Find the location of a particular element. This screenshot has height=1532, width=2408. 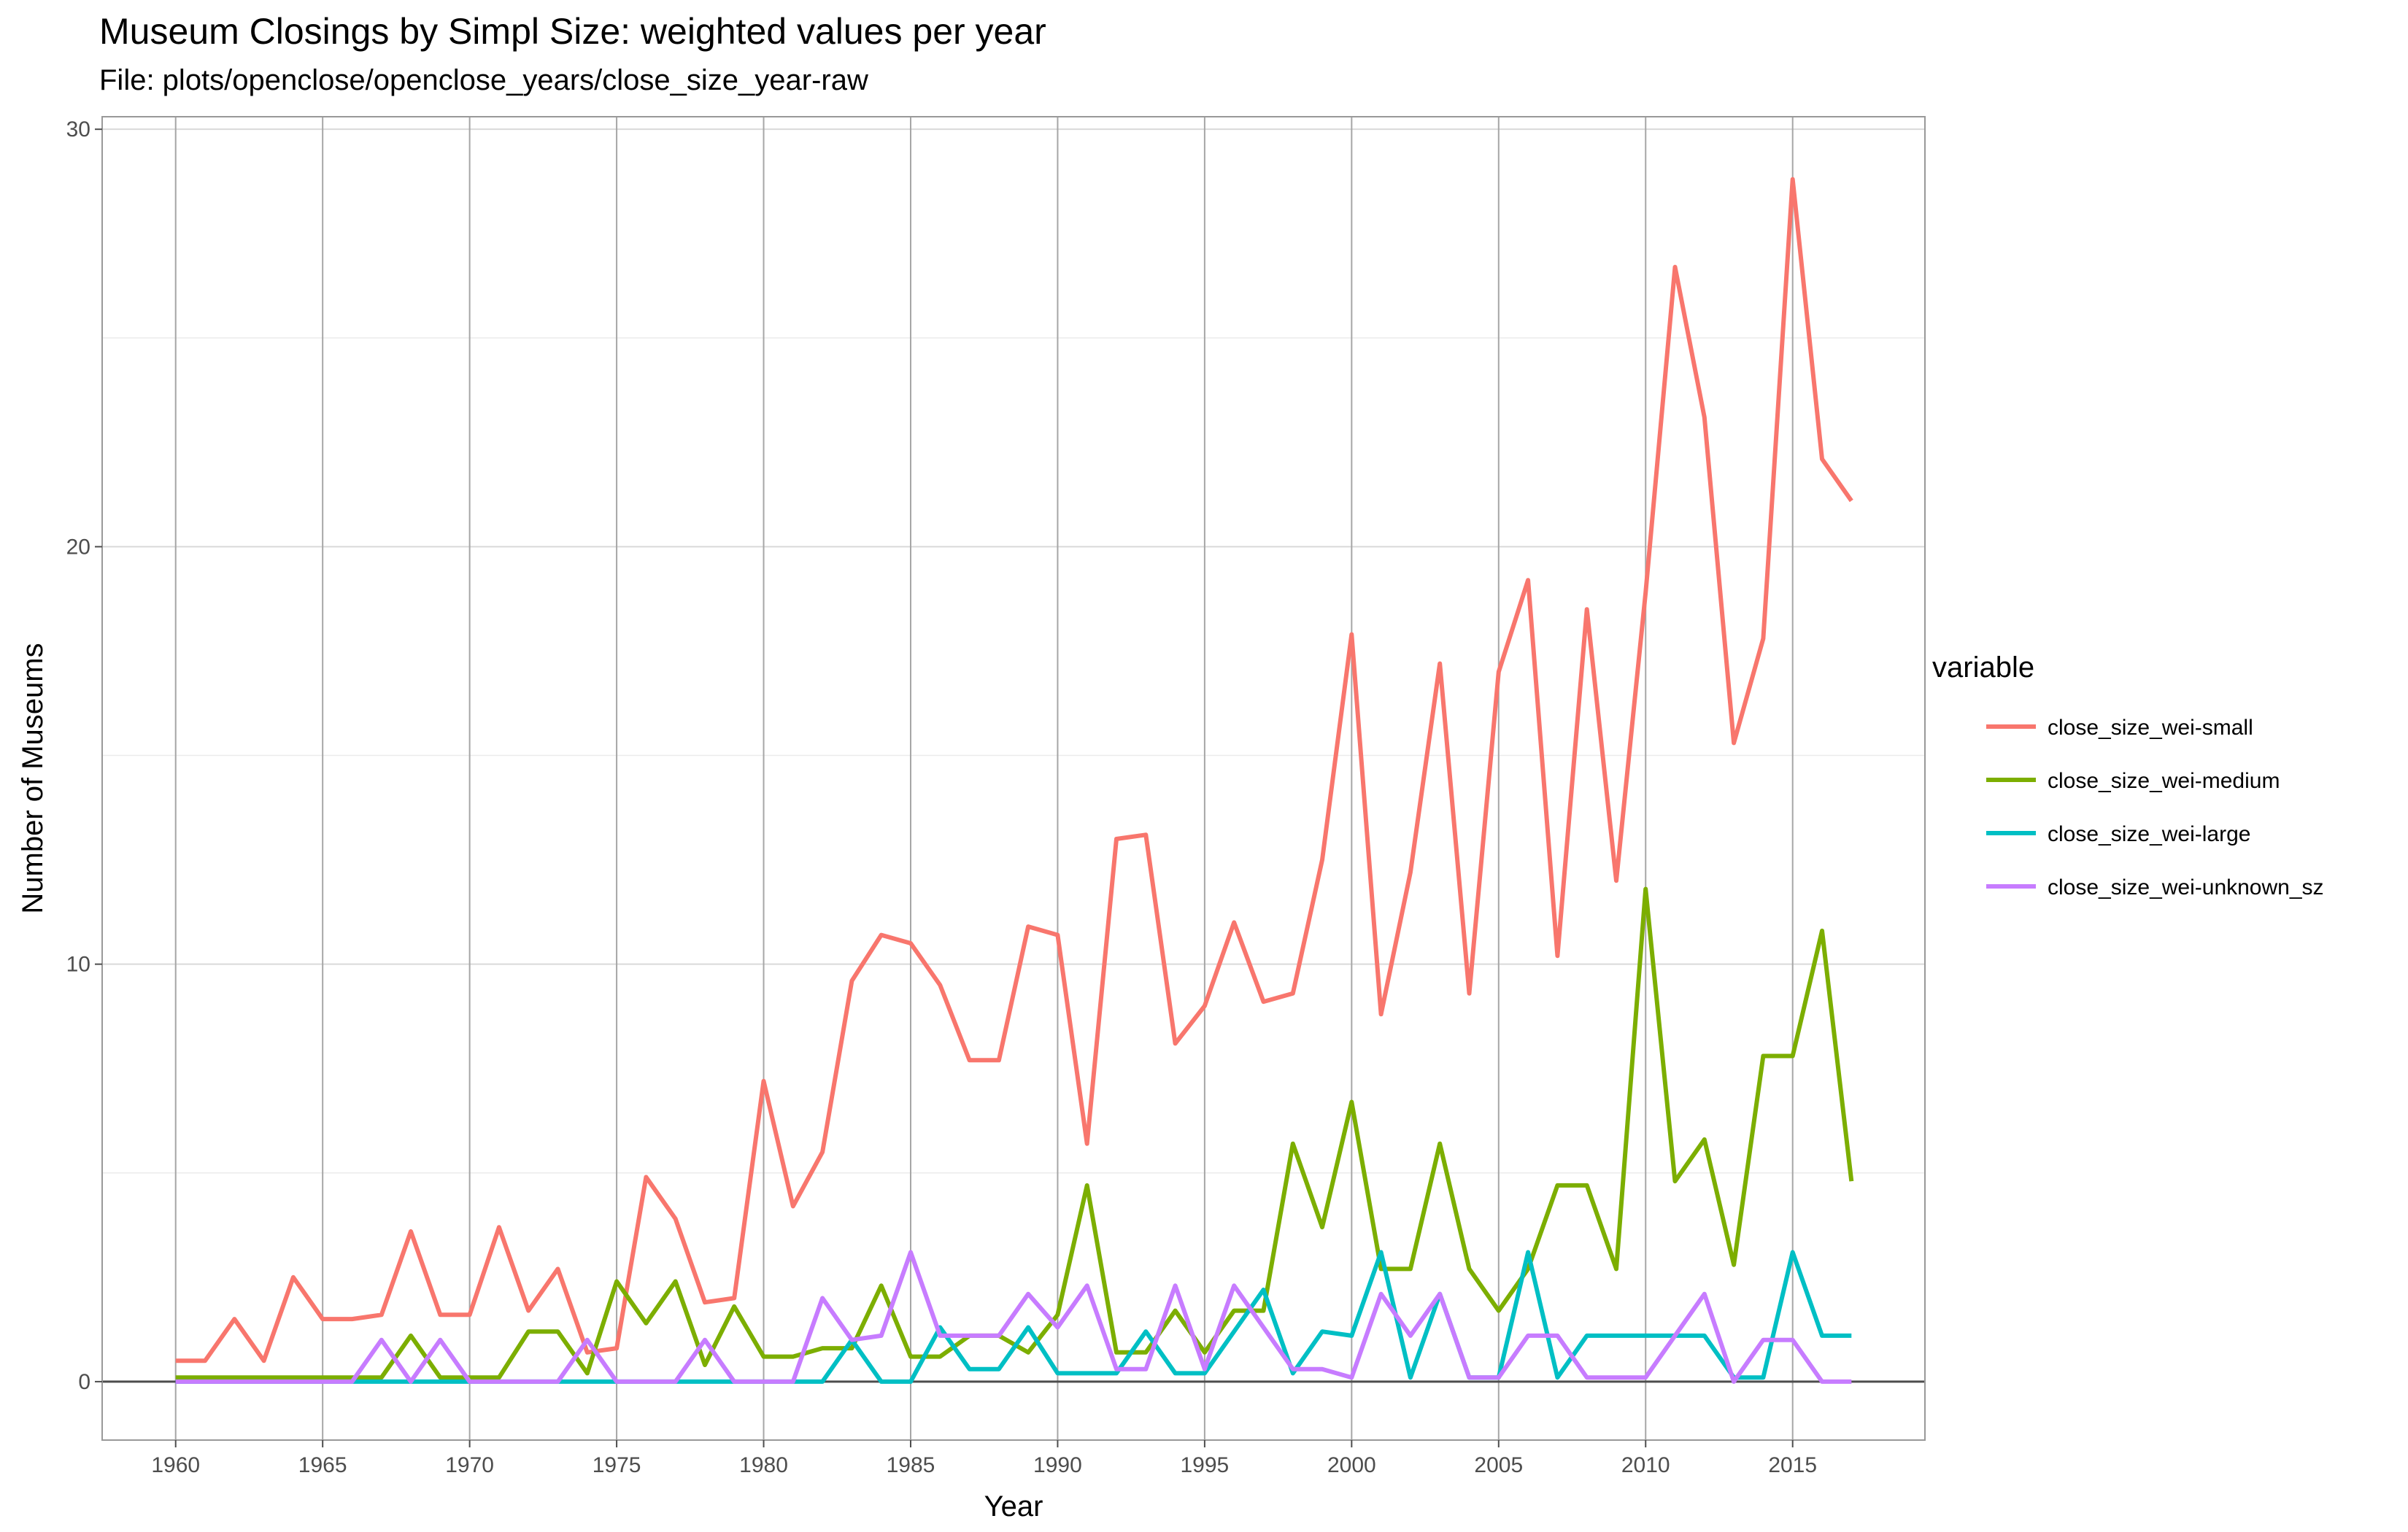

legend-label-close_size_wei-large: close_size_wei-large is located at coordinates (2149, 834).